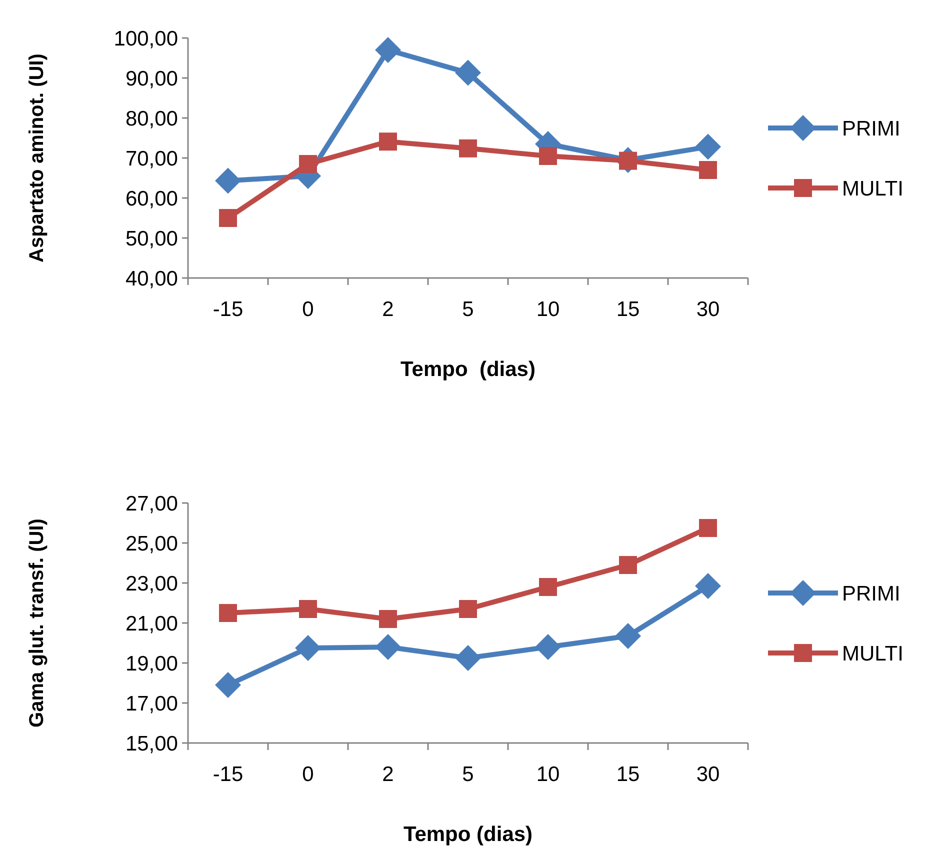 Image resolution: width=946 pixels, height=863 pixels. I want to click on y-tick-label: 70,00, so click(151, 158).